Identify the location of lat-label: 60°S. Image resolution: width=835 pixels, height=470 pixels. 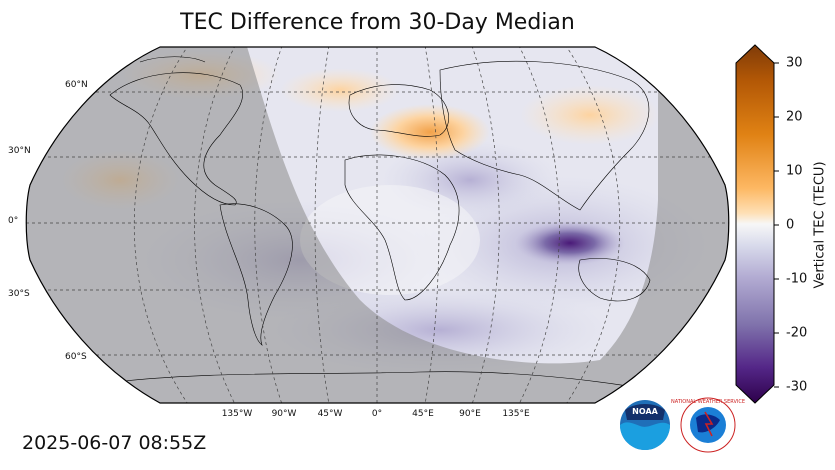
(76, 357).